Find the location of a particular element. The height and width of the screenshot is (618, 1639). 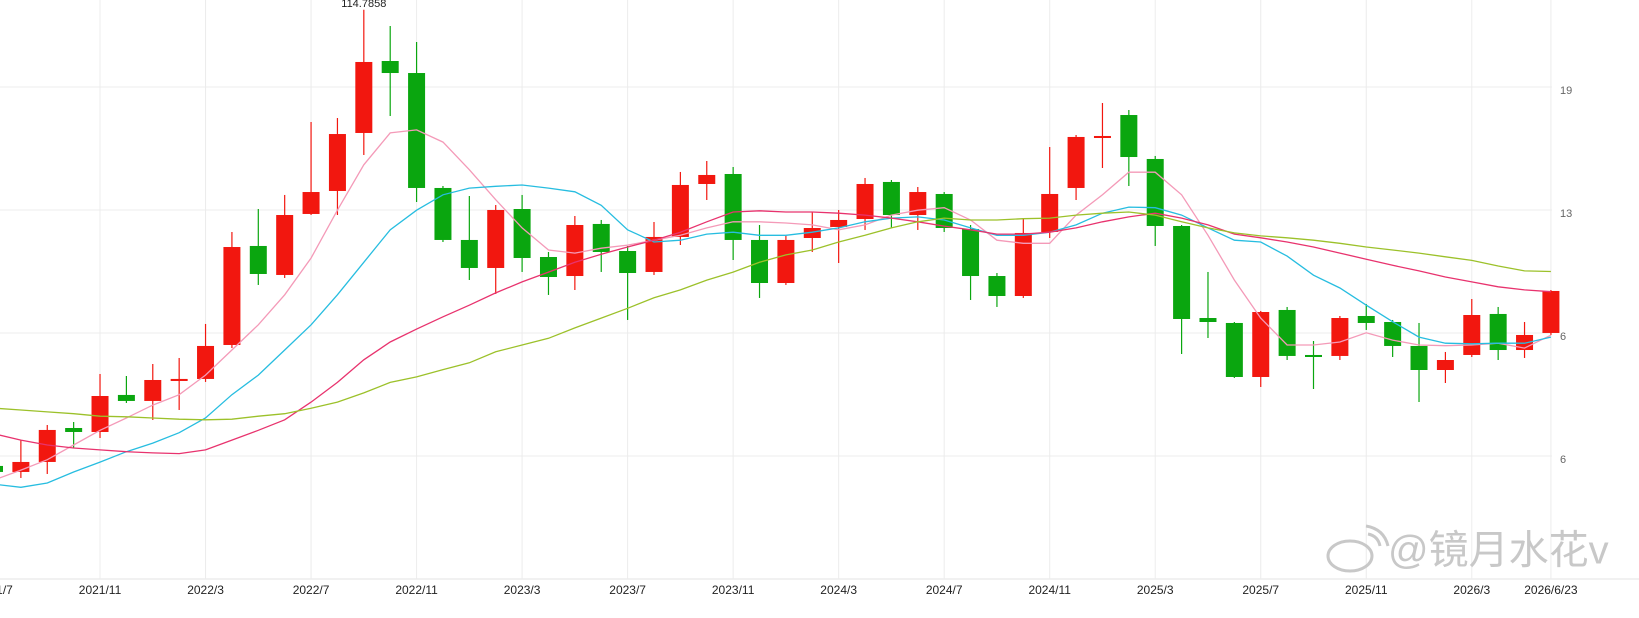

watermark: @镜月水花v is located at coordinates (1498, 551).